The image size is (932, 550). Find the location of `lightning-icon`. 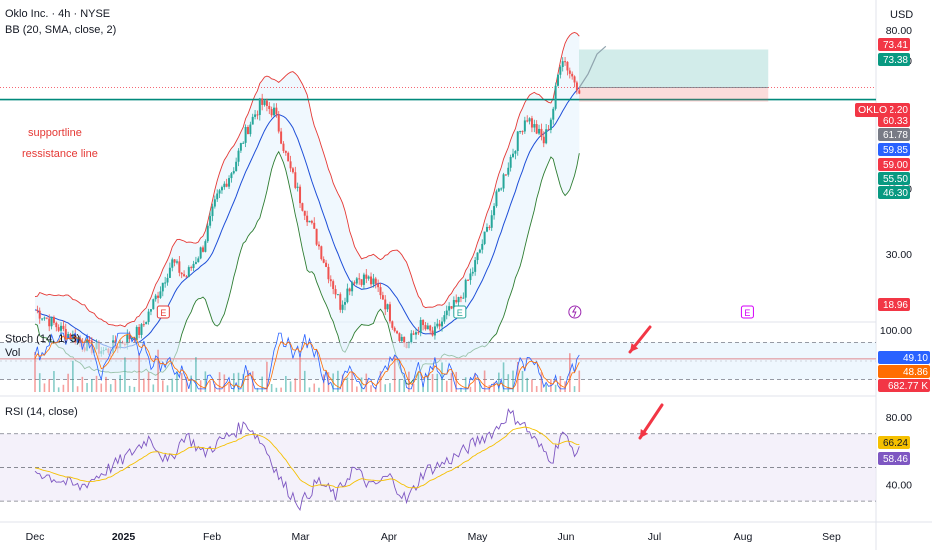

lightning-icon is located at coordinates (574, 312).